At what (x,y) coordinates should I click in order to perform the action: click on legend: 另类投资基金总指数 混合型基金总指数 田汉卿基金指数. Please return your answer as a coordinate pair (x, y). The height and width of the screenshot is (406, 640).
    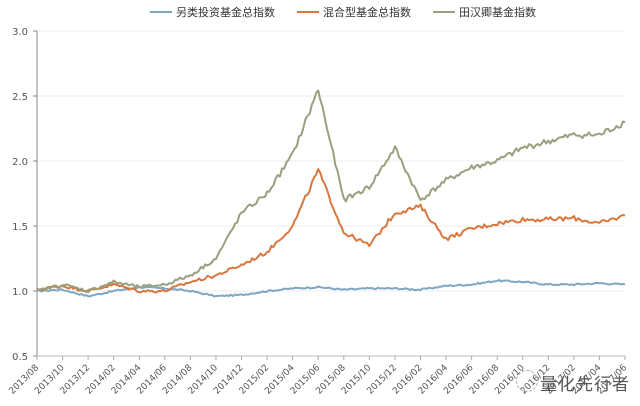
    Looking at the image, I should click on (343, 12).